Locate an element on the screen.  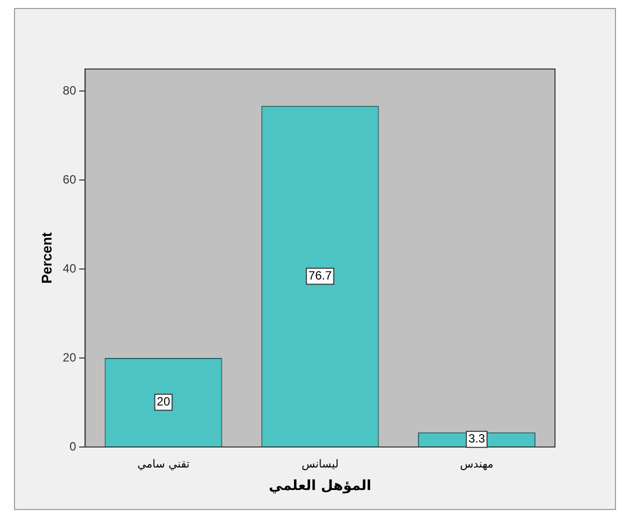
y-tick-label: 20 is located at coordinates (69, 357).